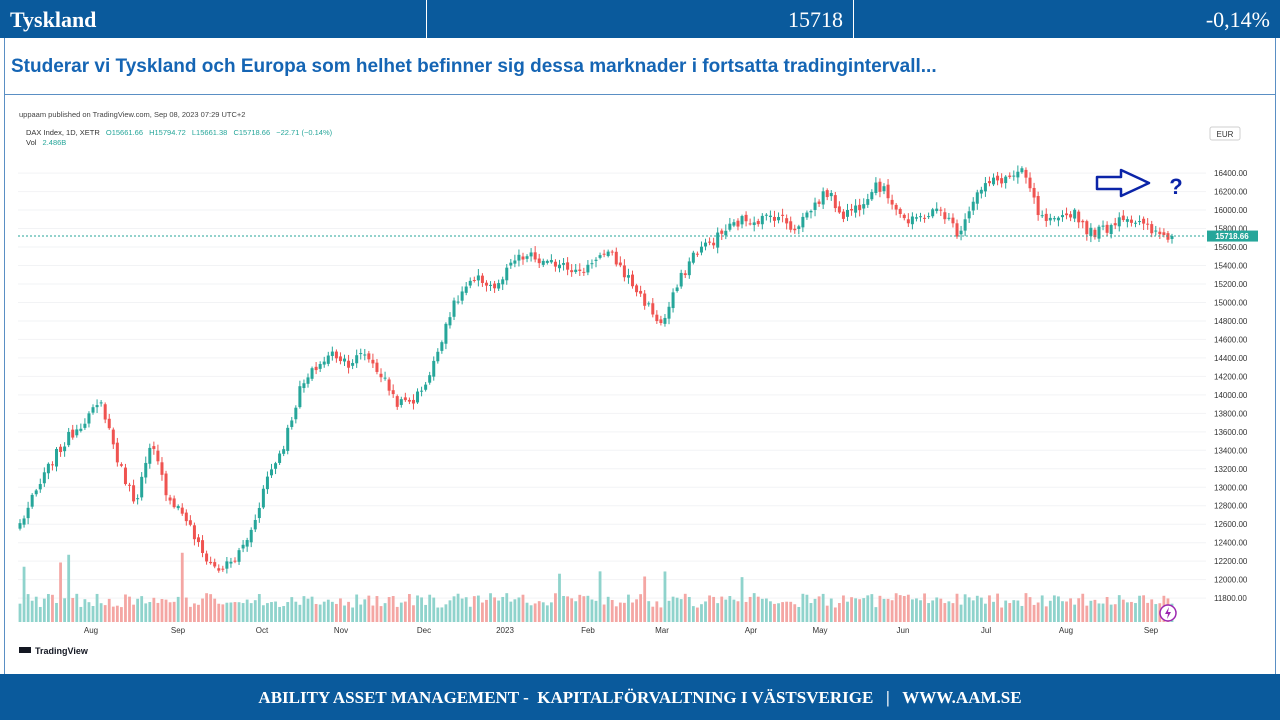  I want to click on question-mark: ?, so click(1175, 186).